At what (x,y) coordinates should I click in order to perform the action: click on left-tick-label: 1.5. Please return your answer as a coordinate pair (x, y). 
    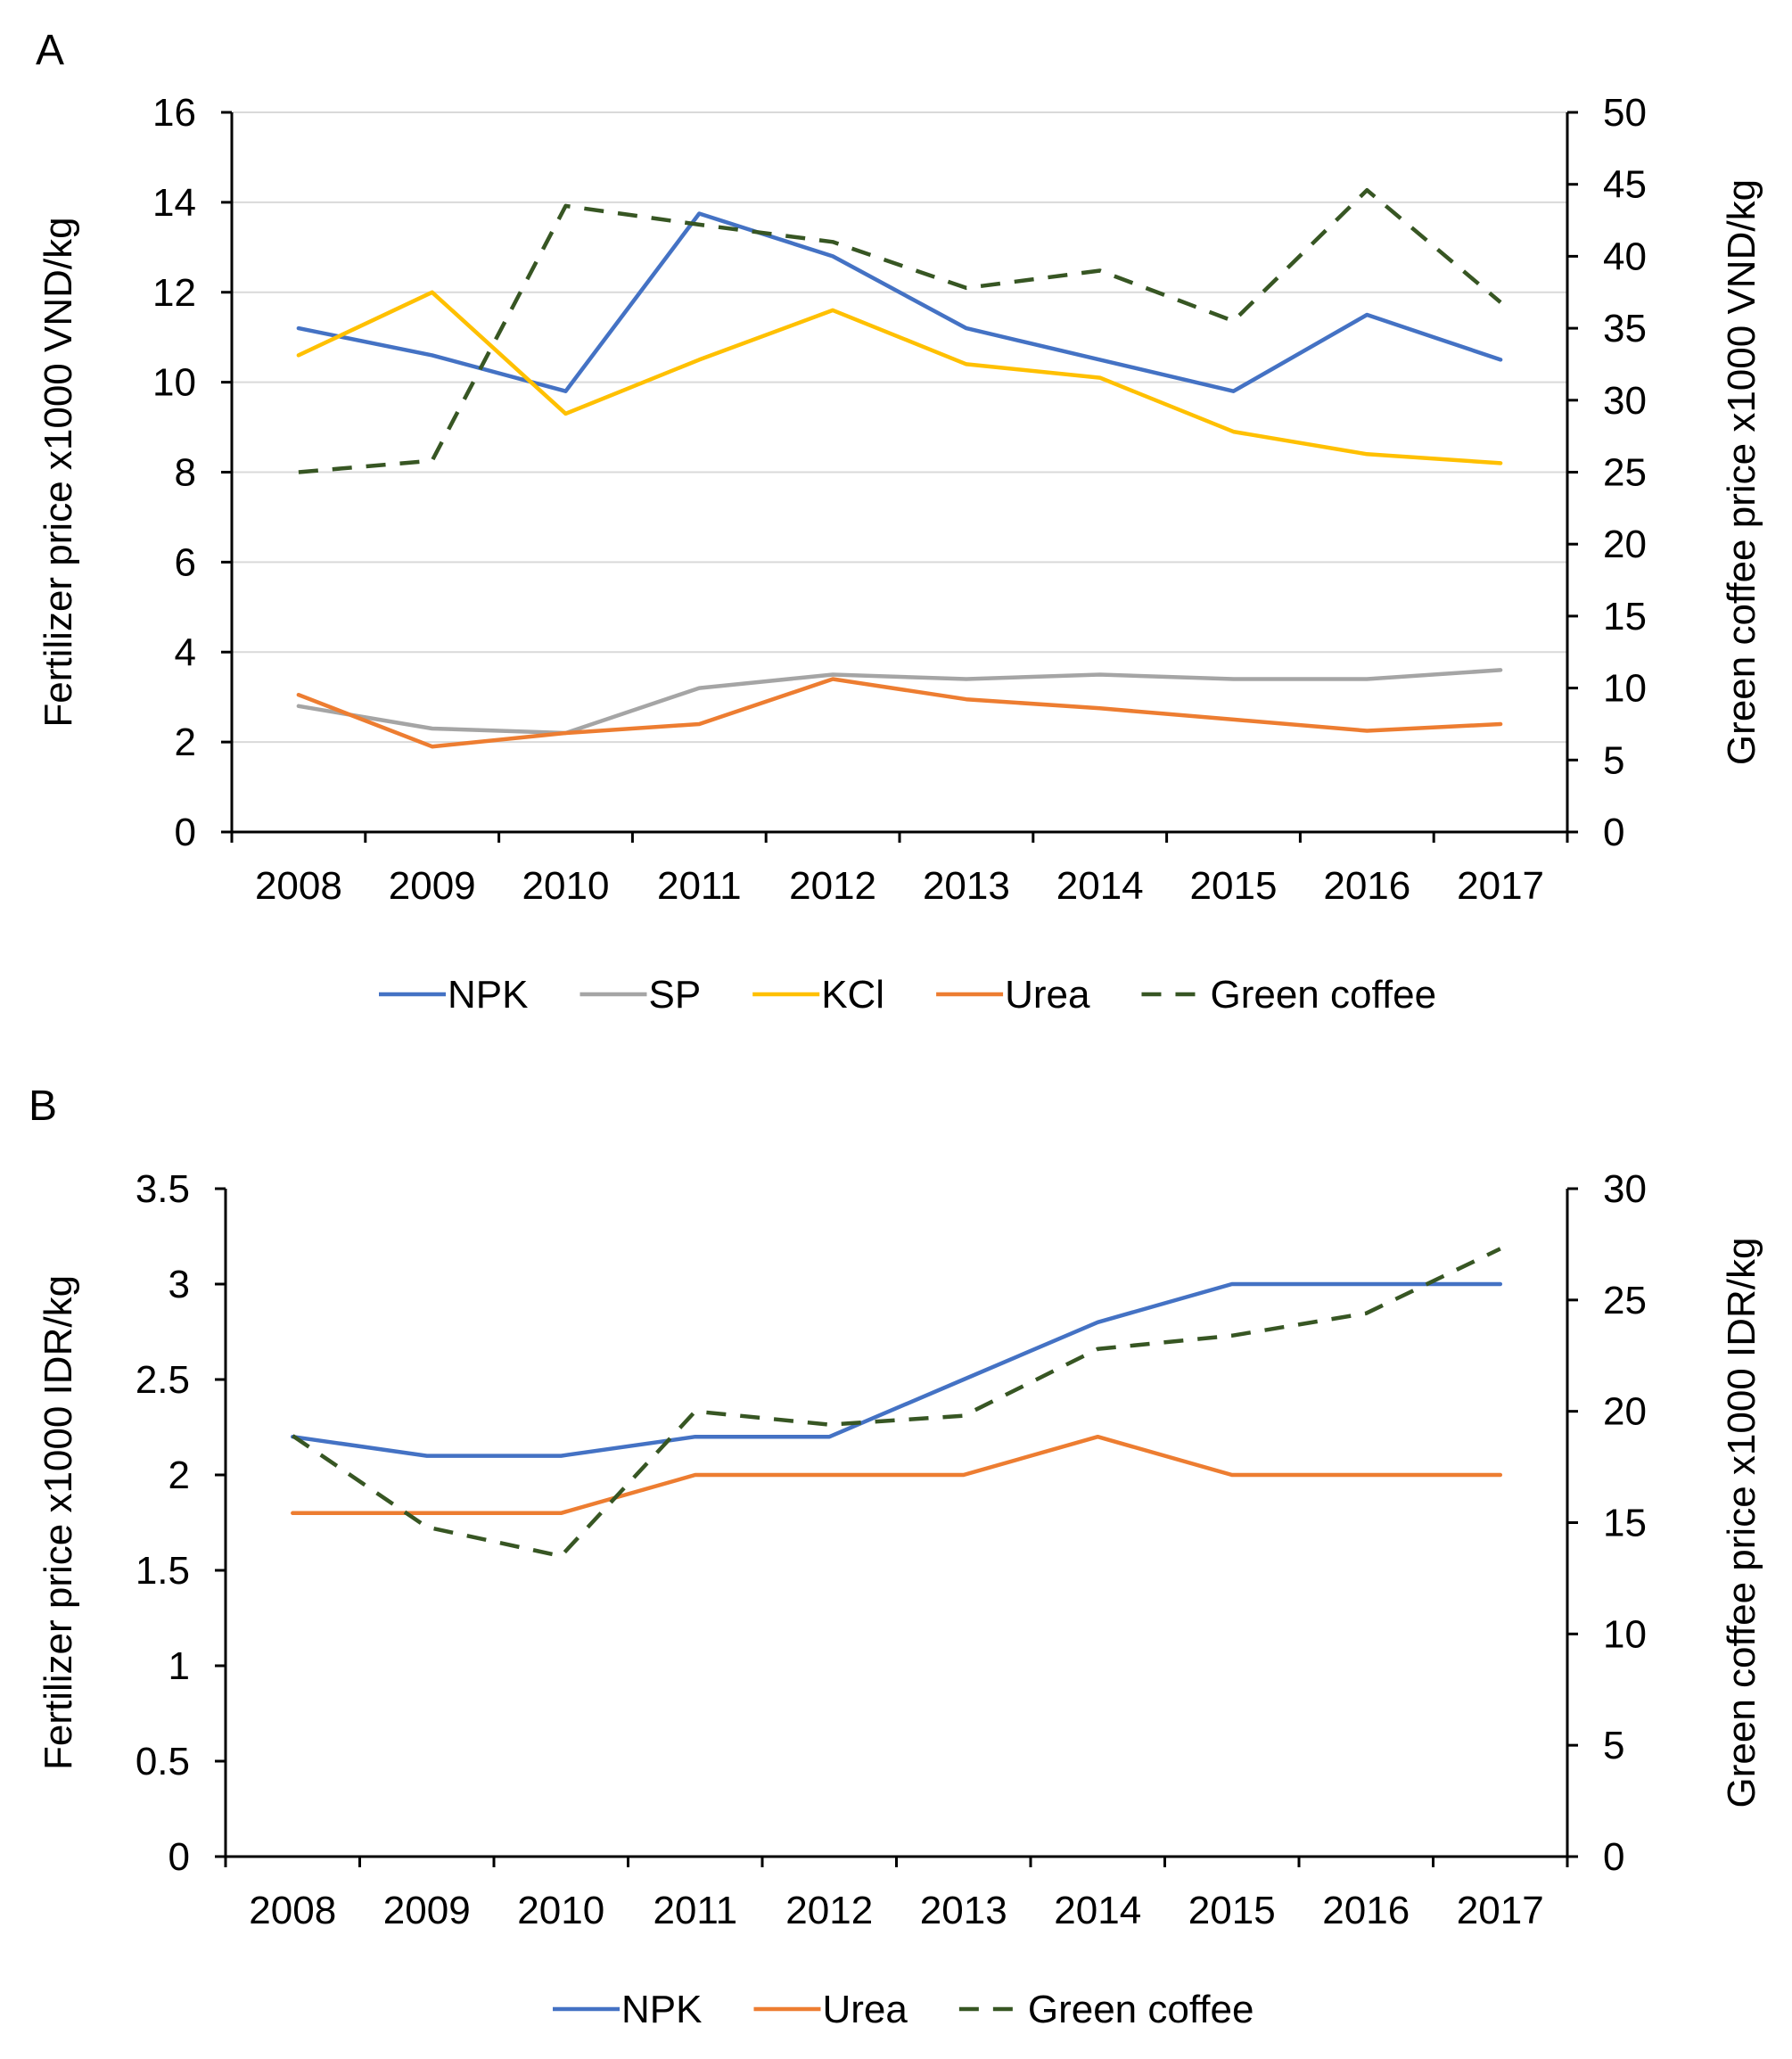
    Looking at the image, I should click on (163, 1571).